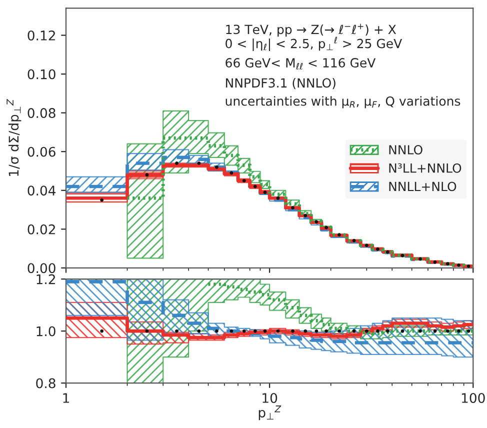 This screenshot has width=487, height=428. What do you see at coordinates (46, 331) in the screenshot?
I see `y-tick-label: 1.0` at bounding box center [46, 331].